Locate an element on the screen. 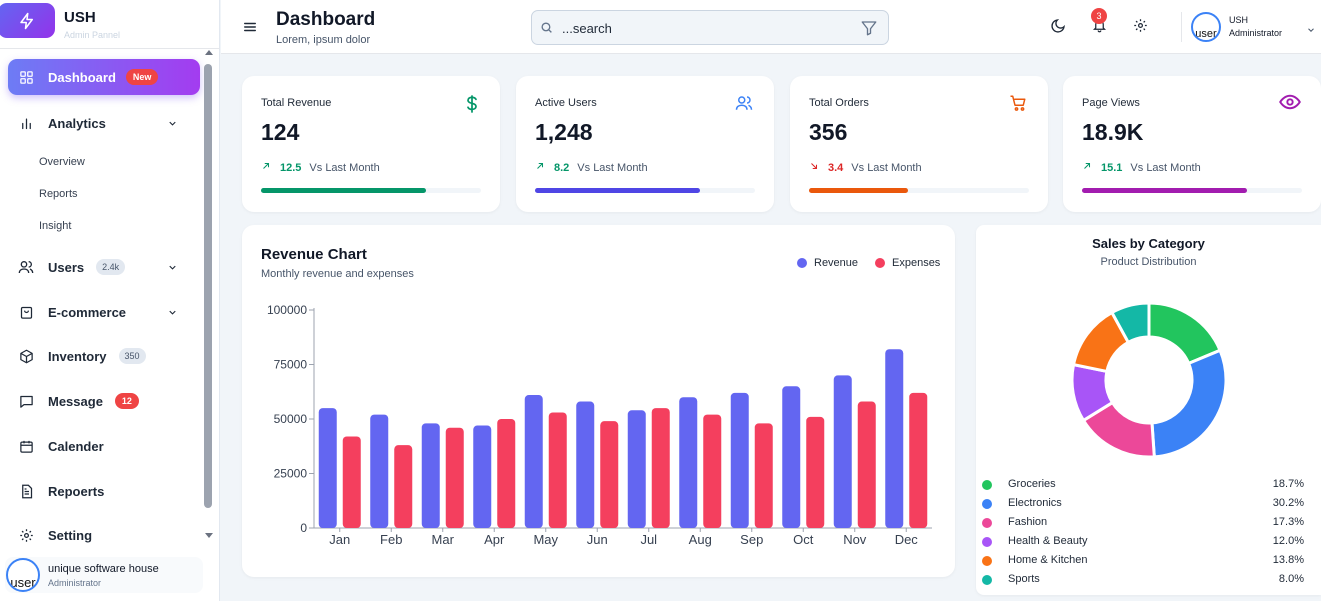  sidebar-item-analytics: Analytics is located at coordinates (104, 123).